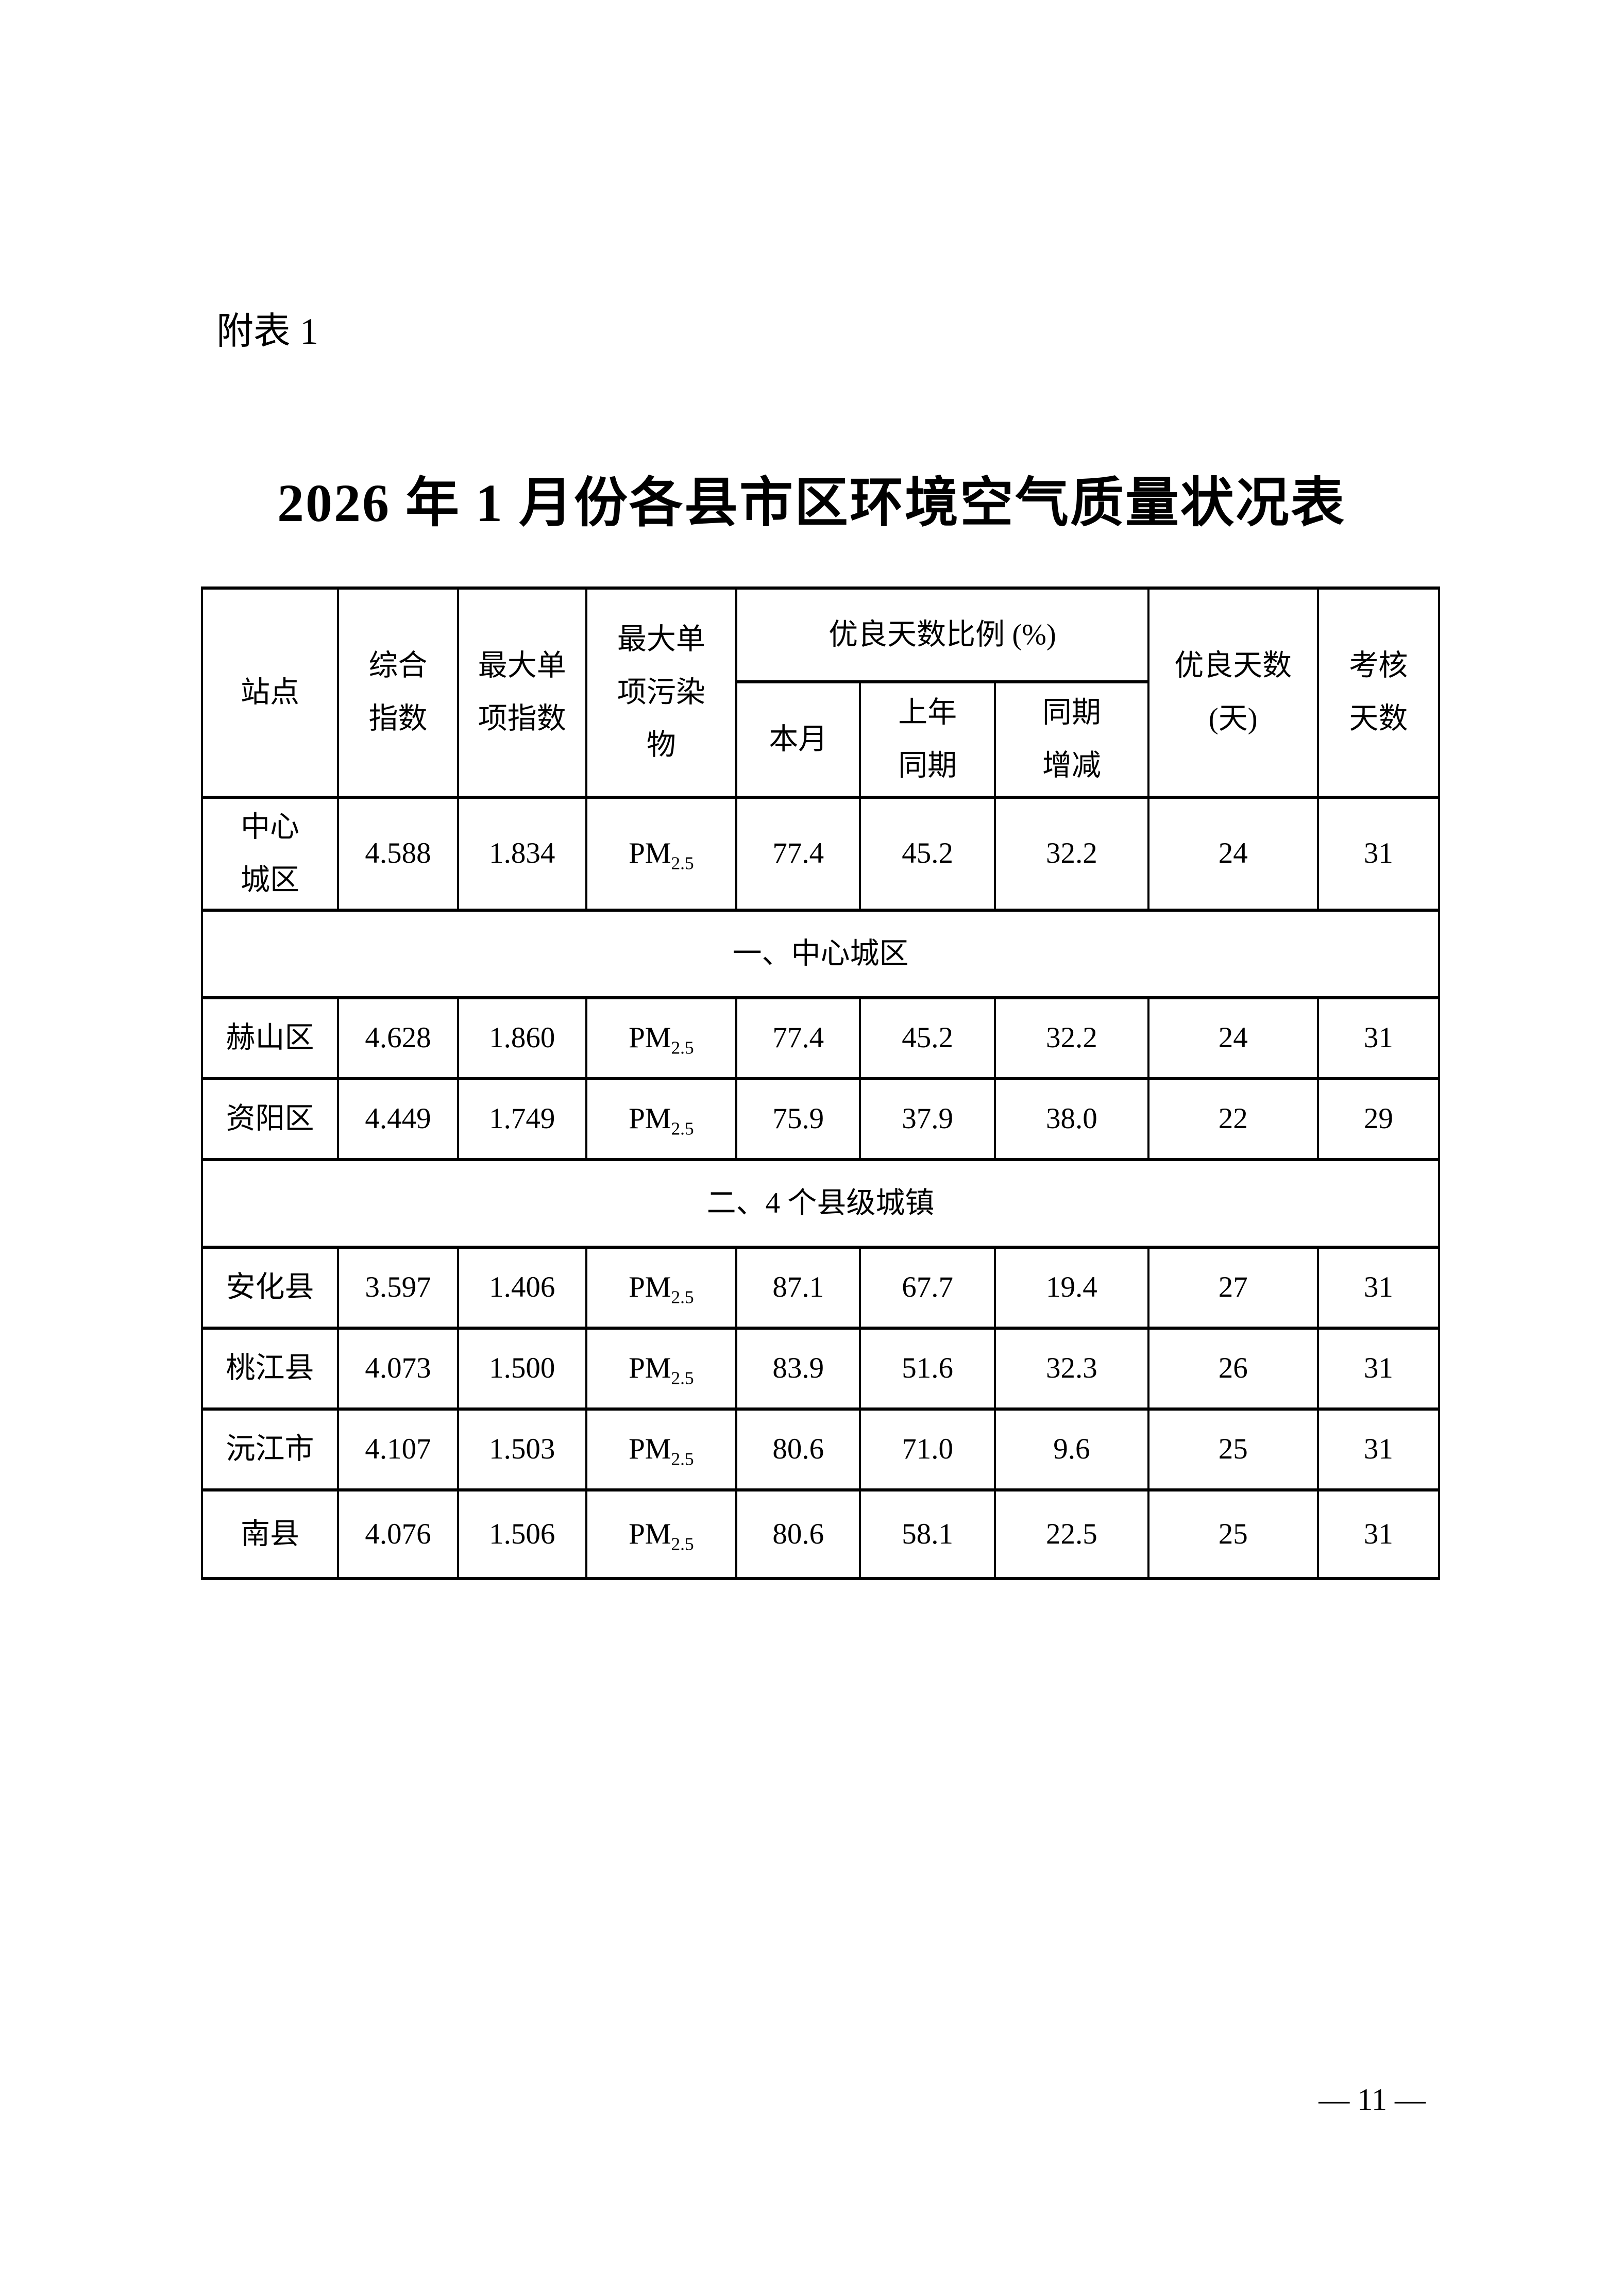 The width and height of the screenshot is (1623, 2296). Describe the element at coordinates (927, 1288) in the screenshot. I see `cell-last-year: 67.7` at that location.